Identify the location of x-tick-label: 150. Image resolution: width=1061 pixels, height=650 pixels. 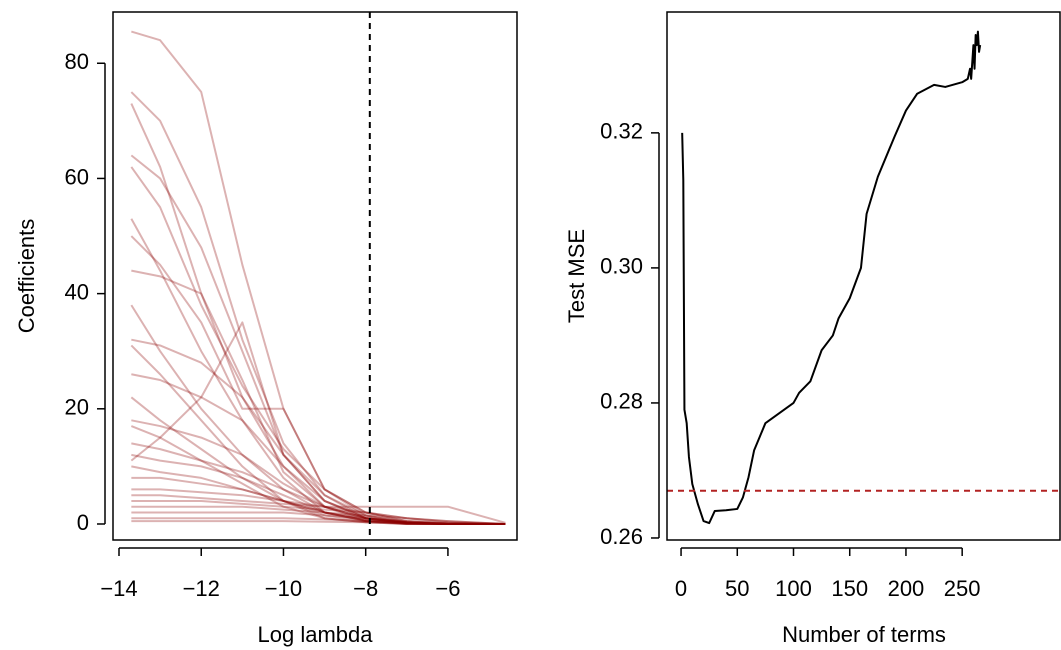
(849, 588).